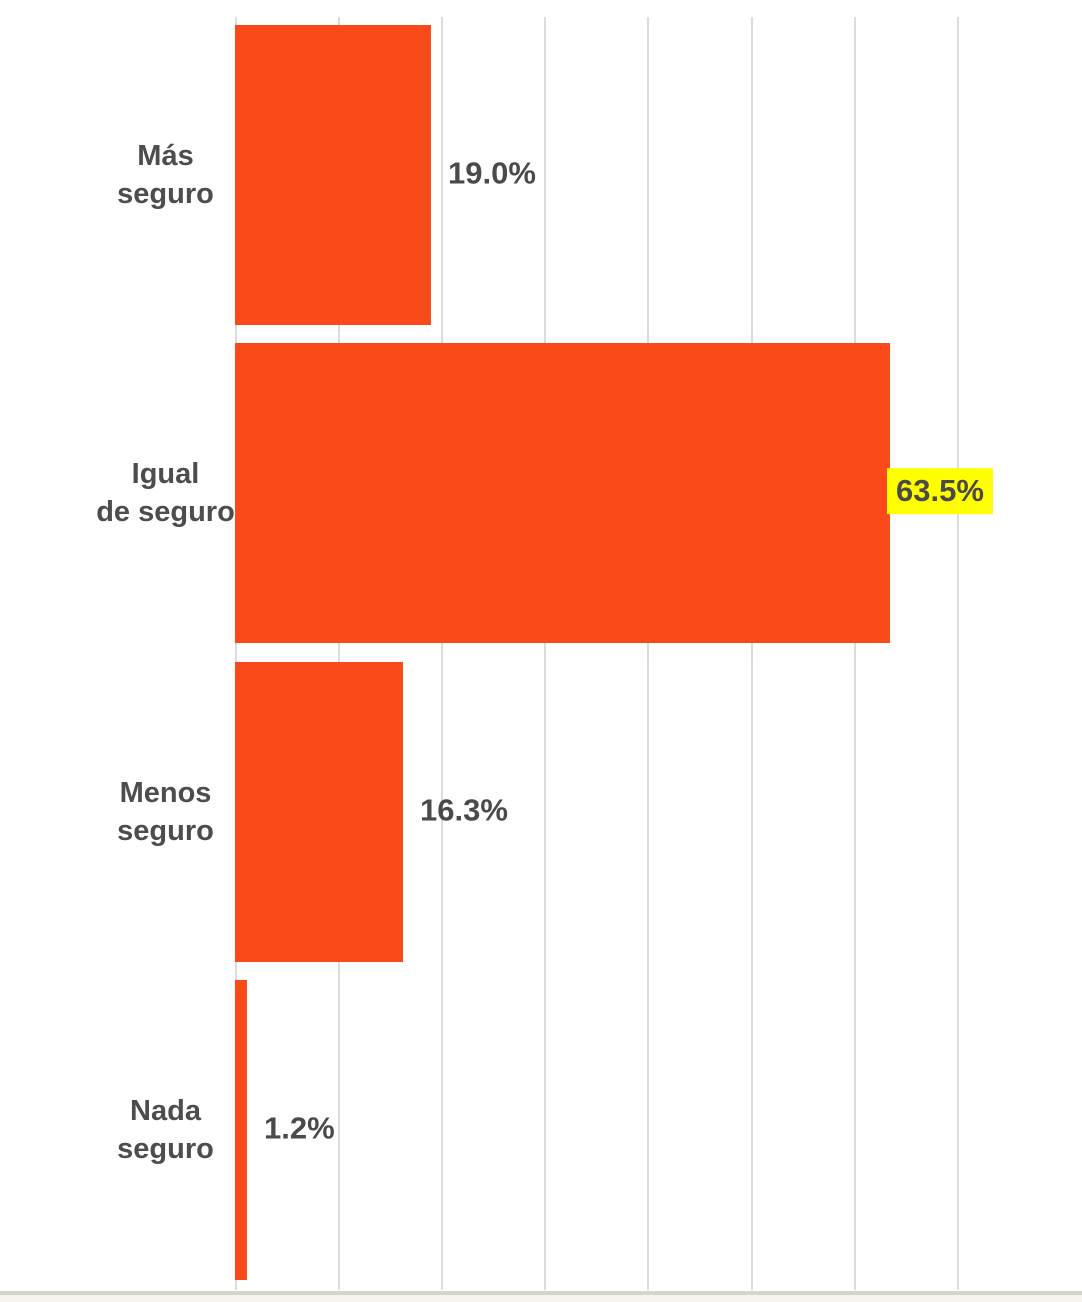 Image resolution: width=1082 pixels, height=1302 pixels. What do you see at coordinates (648, 653) in the screenshot?
I see `gridline-40pct` at bounding box center [648, 653].